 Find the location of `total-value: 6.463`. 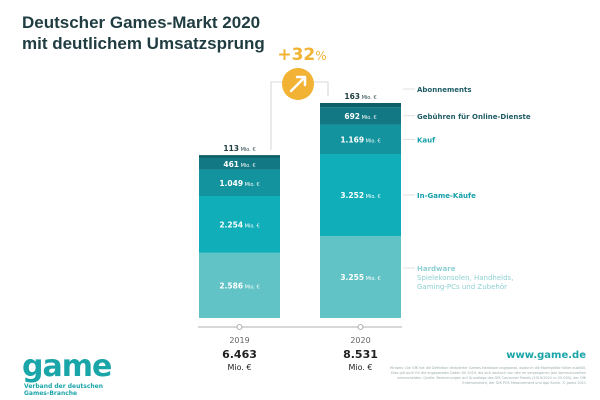

total-value: 6.463 is located at coordinates (239, 354).